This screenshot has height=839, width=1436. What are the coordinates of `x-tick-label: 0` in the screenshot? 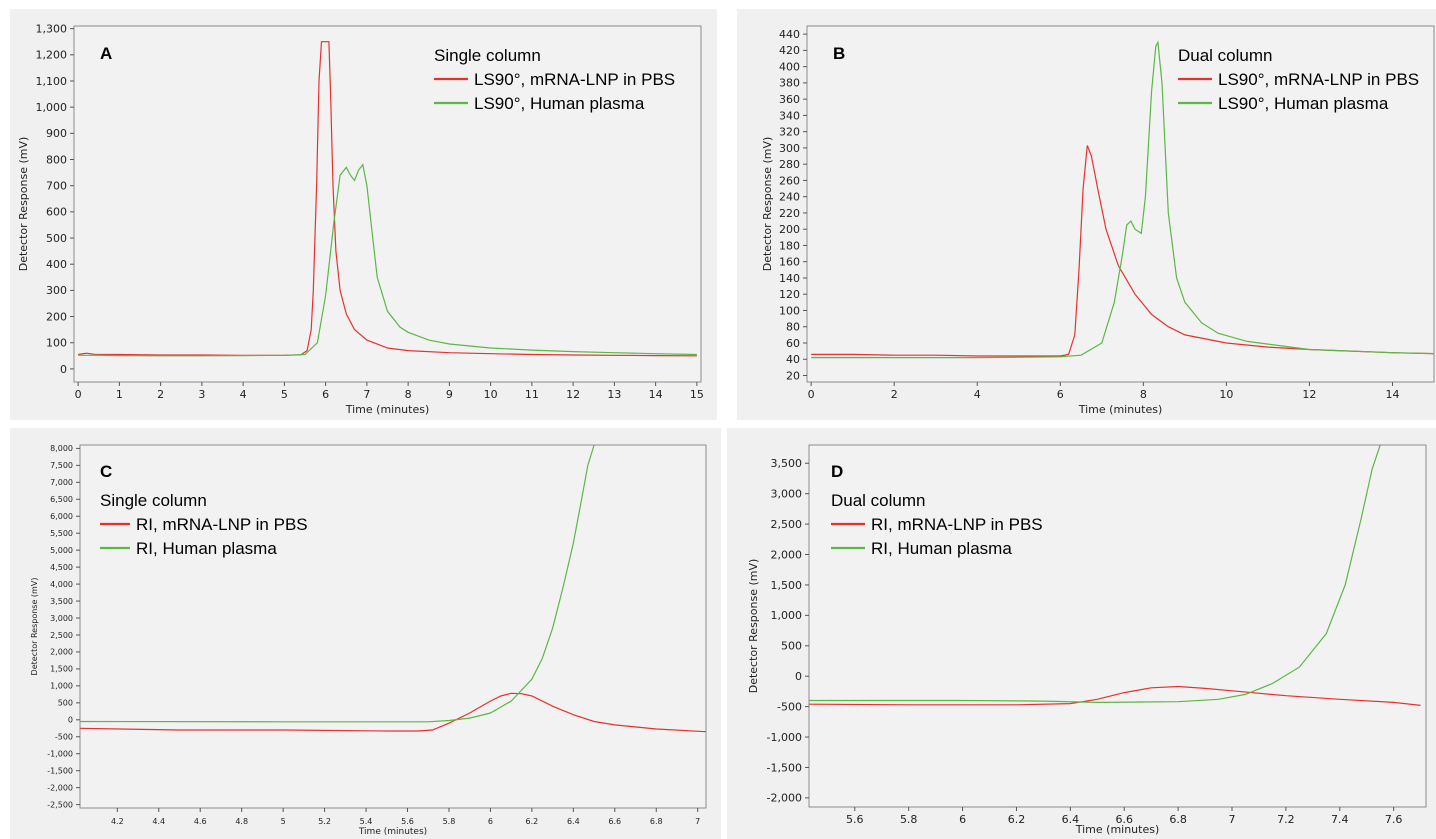 It's located at (811, 394).